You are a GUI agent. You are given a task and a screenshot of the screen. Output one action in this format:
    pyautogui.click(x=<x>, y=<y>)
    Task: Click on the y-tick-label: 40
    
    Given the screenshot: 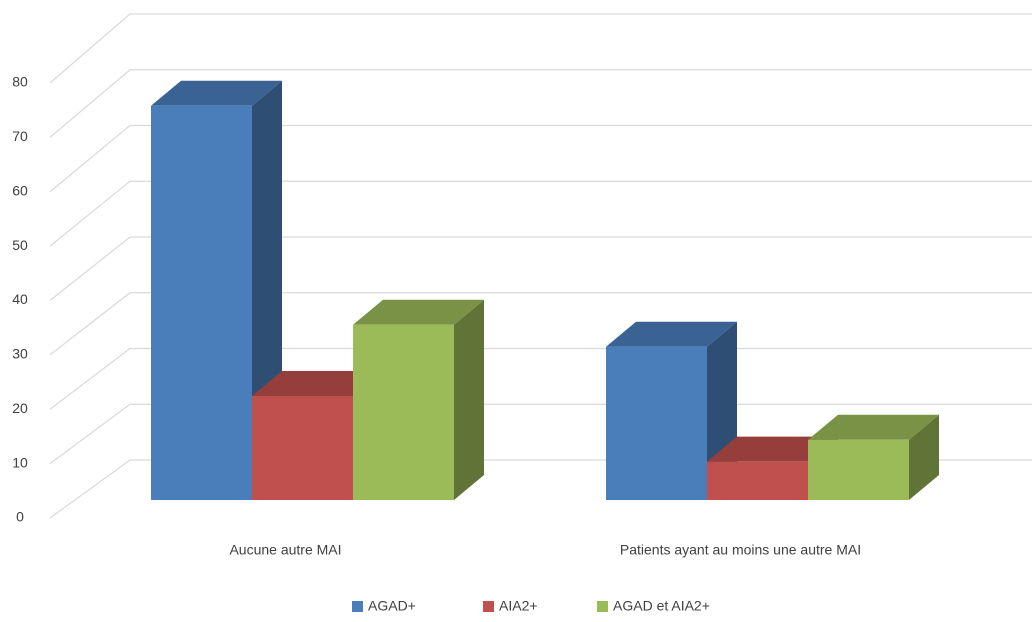 What is the action you would take?
    pyautogui.click(x=20, y=299)
    